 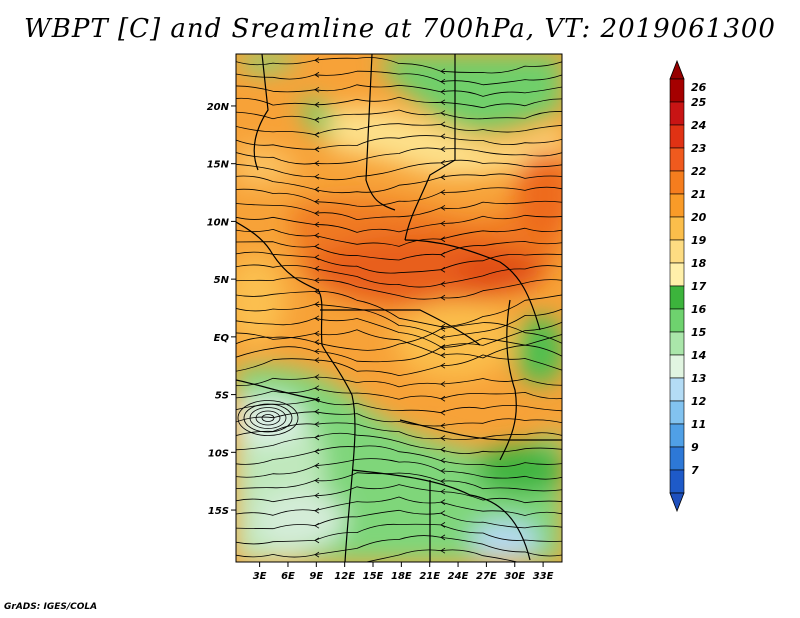 I want to click on lat-tick-label: 10S, so click(x=218, y=453).